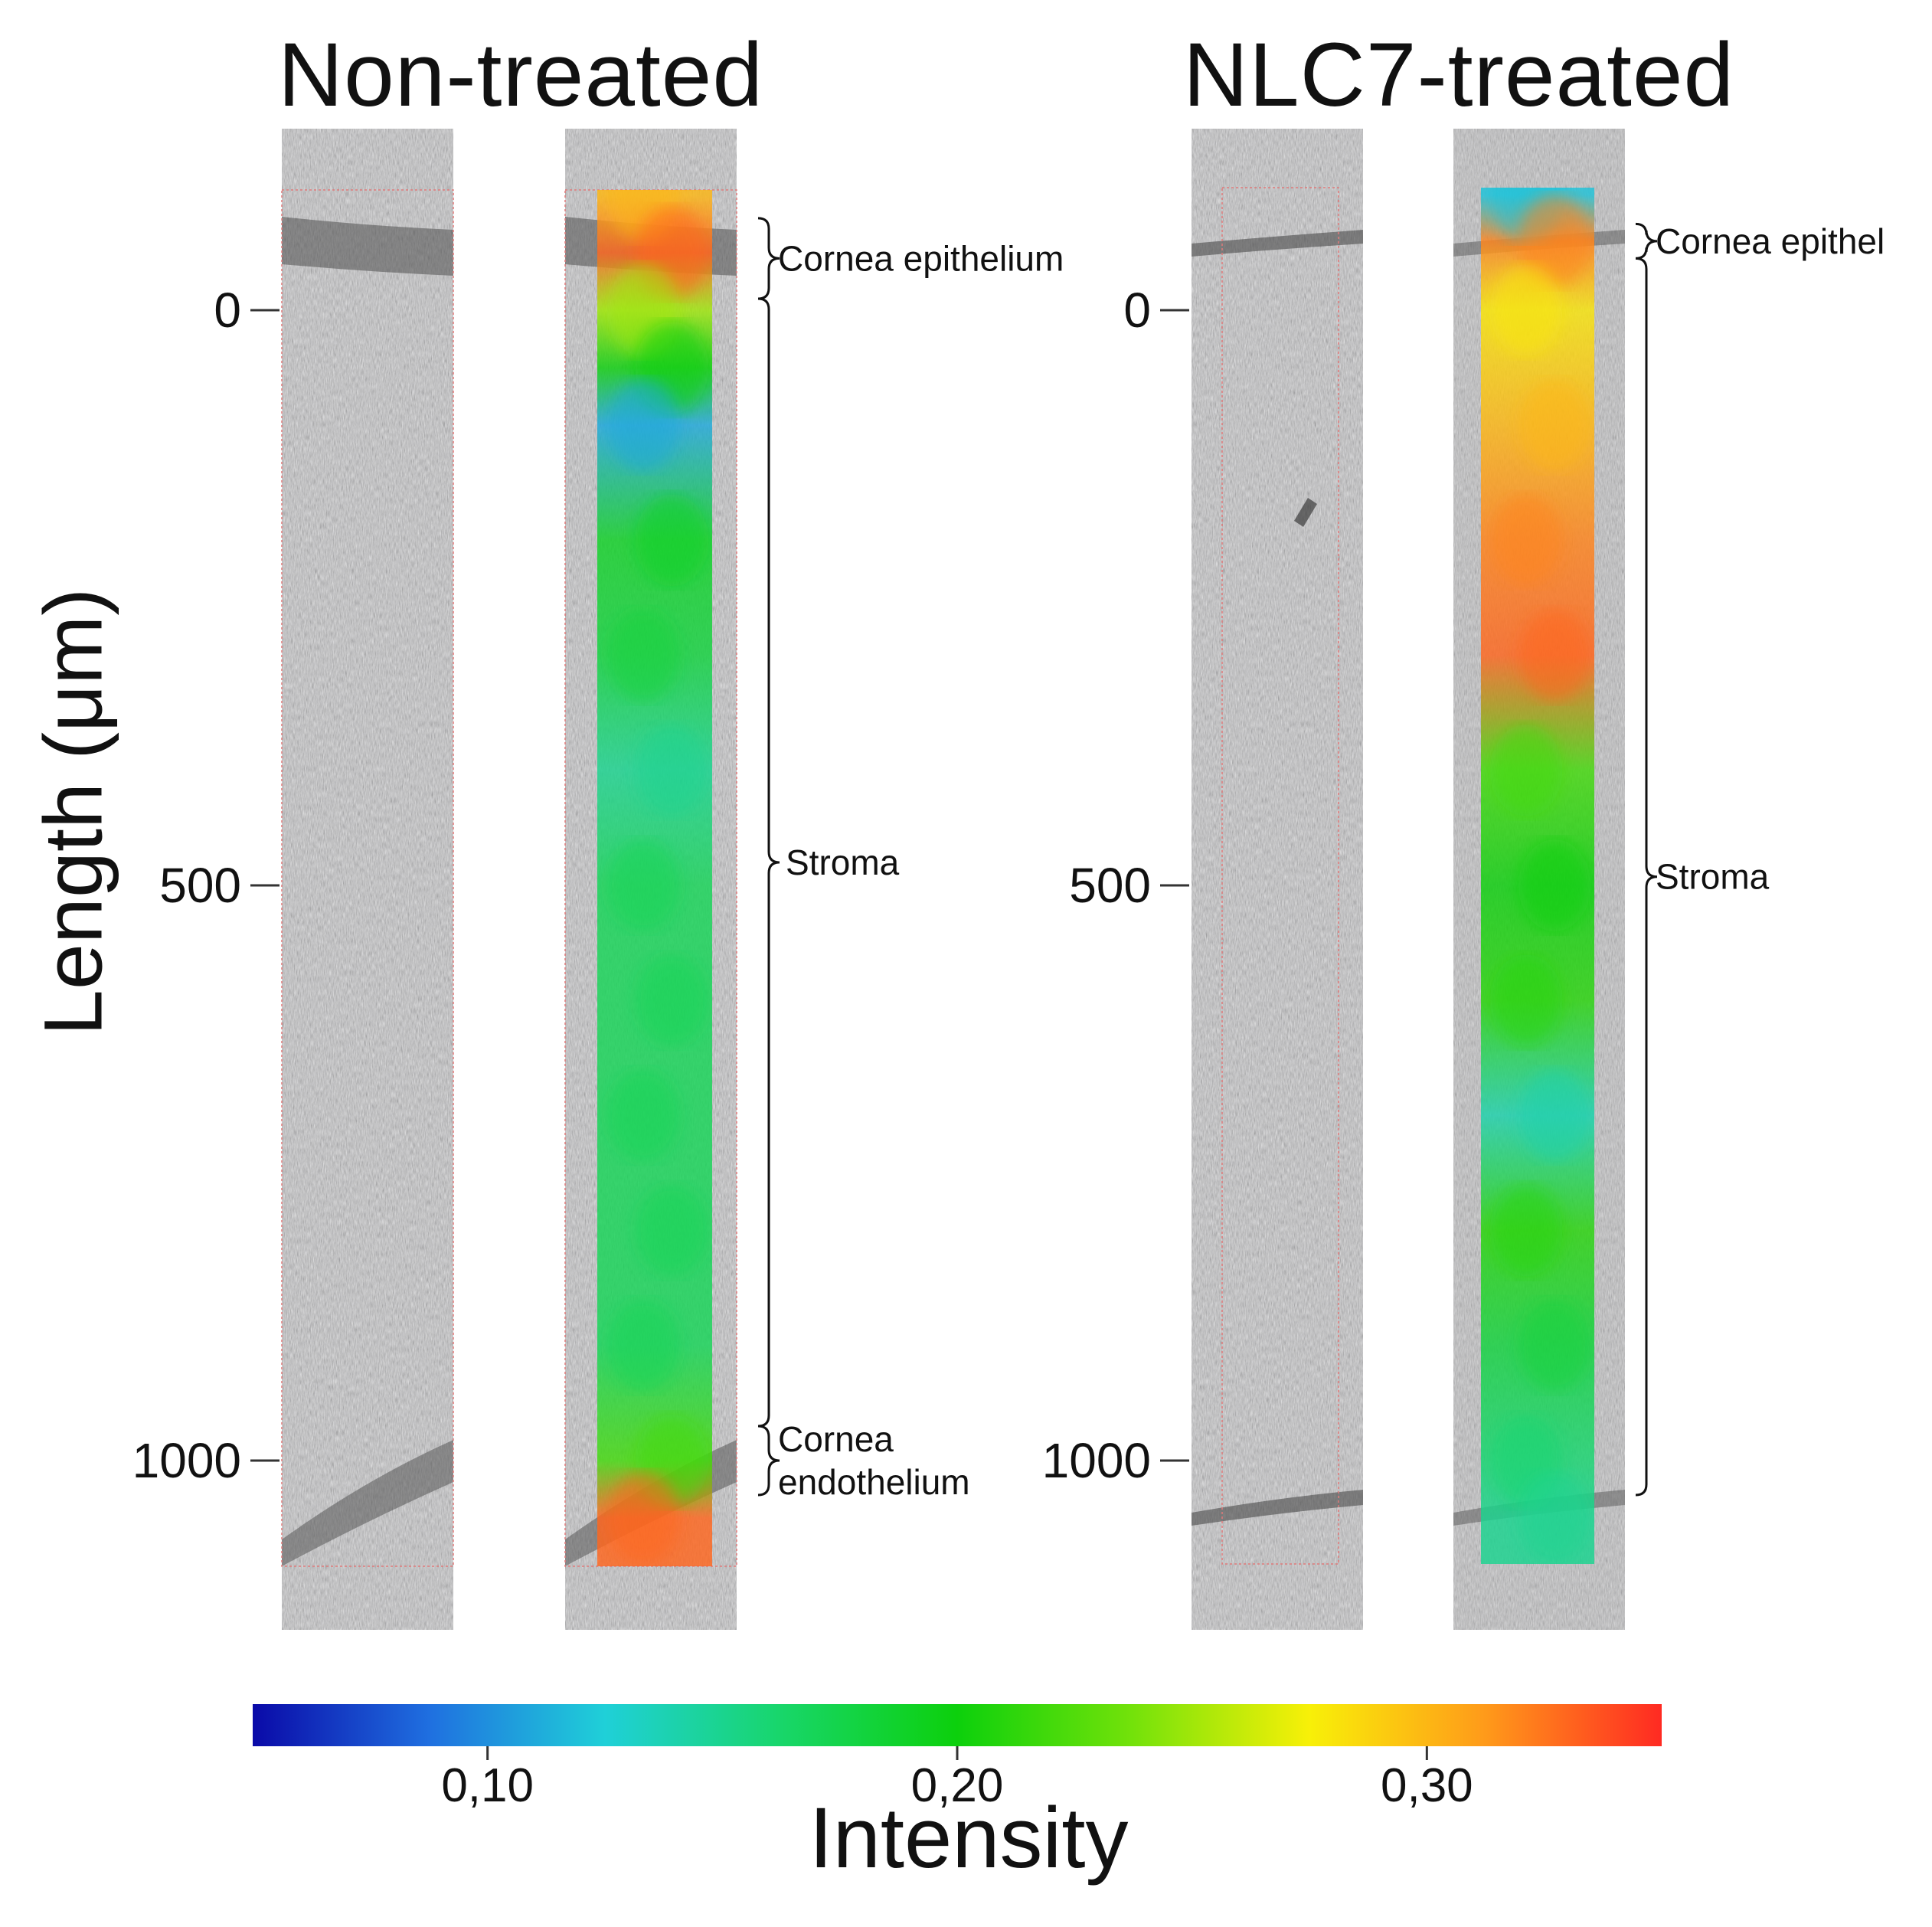 The width and height of the screenshot is (1932, 1927). I want to click on colorbar: 0,10 0,20 0,30, so click(957, 1758).